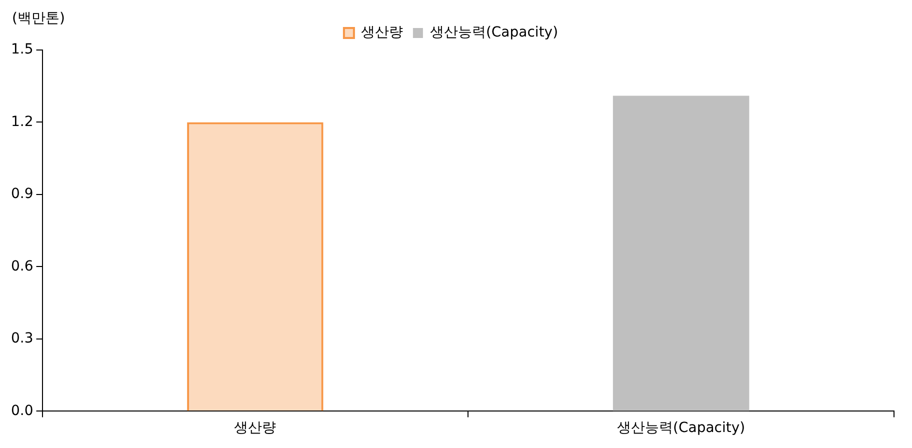 The height and width of the screenshot is (448, 912). I want to click on y-axis-title: (백만톤), so click(38, 18).